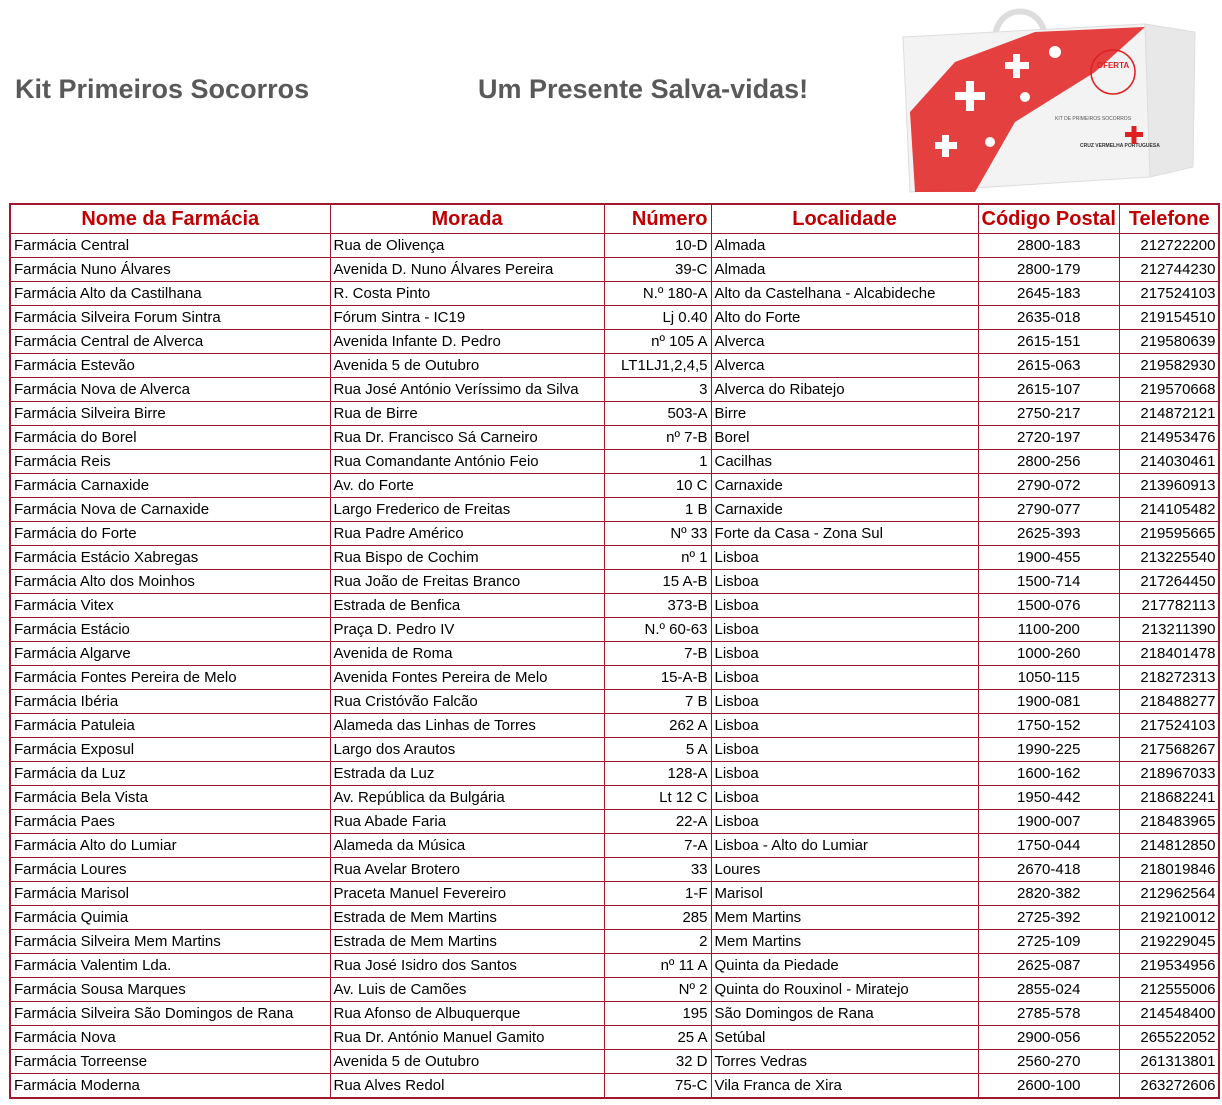 The width and height of the screenshot is (1222, 1105). Describe the element at coordinates (844, 485) in the screenshot. I see `cell-locality: Carnaxide` at that location.